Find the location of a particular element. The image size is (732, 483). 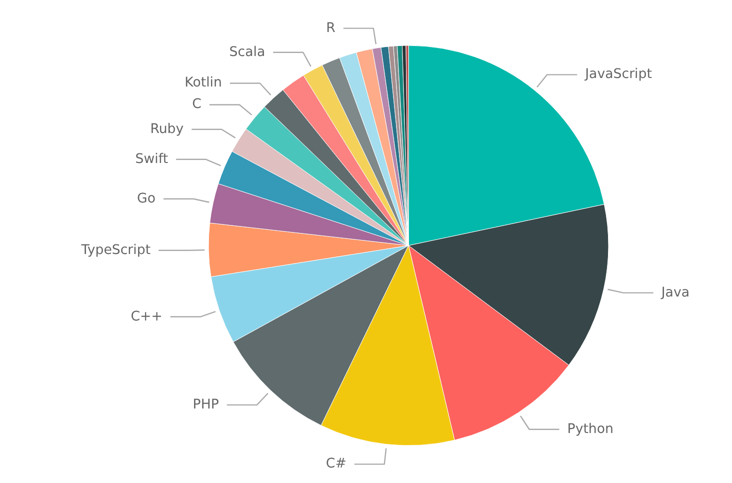

slice-label: Scala is located at coordinates (247, 52).